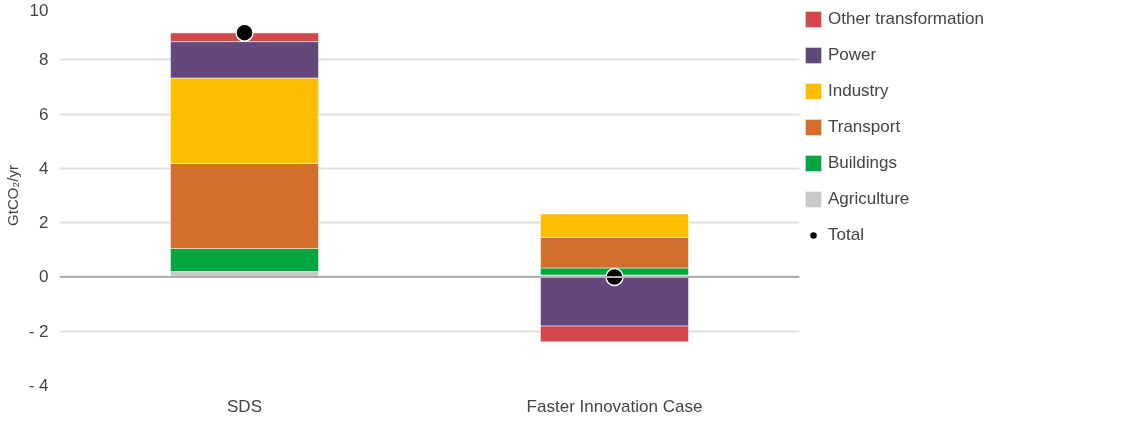 Image resolution: width=1138 pixels, height=444 pixels. What do you see at coordinates (44, 60) in the screenshot?
I see `y-tick-label: 8` at bounding box center [44, 60].